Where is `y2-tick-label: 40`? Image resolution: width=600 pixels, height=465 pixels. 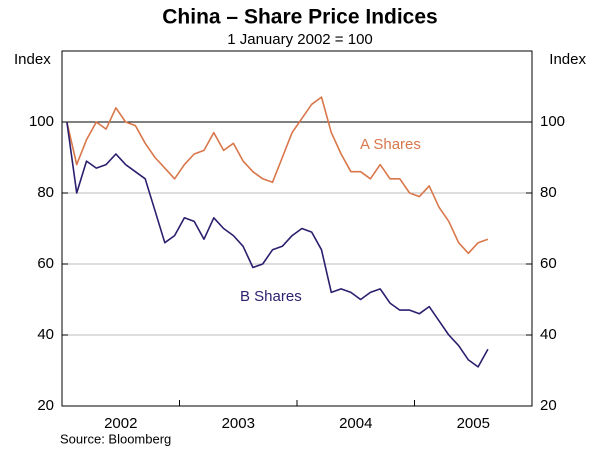 y2-tick-label: 40 is located at coordinates (548, 334).